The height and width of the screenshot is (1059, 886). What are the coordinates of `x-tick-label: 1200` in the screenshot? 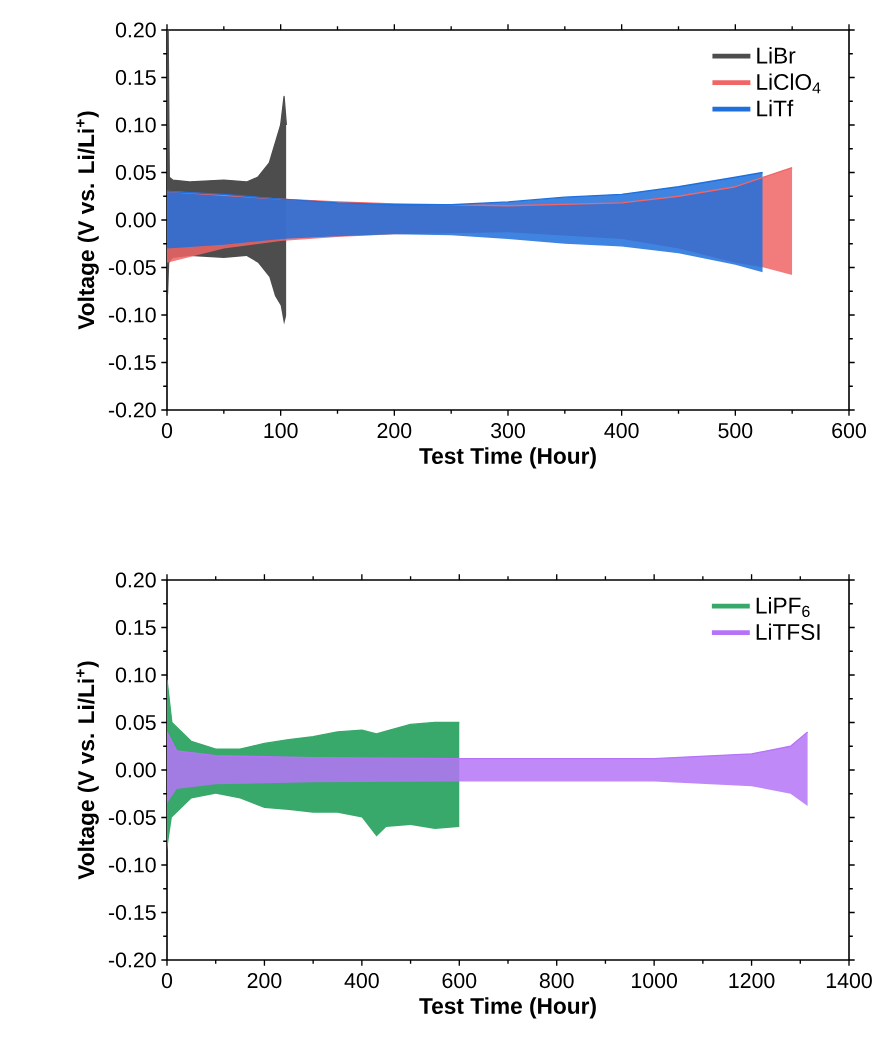 It's located at (752, 981).